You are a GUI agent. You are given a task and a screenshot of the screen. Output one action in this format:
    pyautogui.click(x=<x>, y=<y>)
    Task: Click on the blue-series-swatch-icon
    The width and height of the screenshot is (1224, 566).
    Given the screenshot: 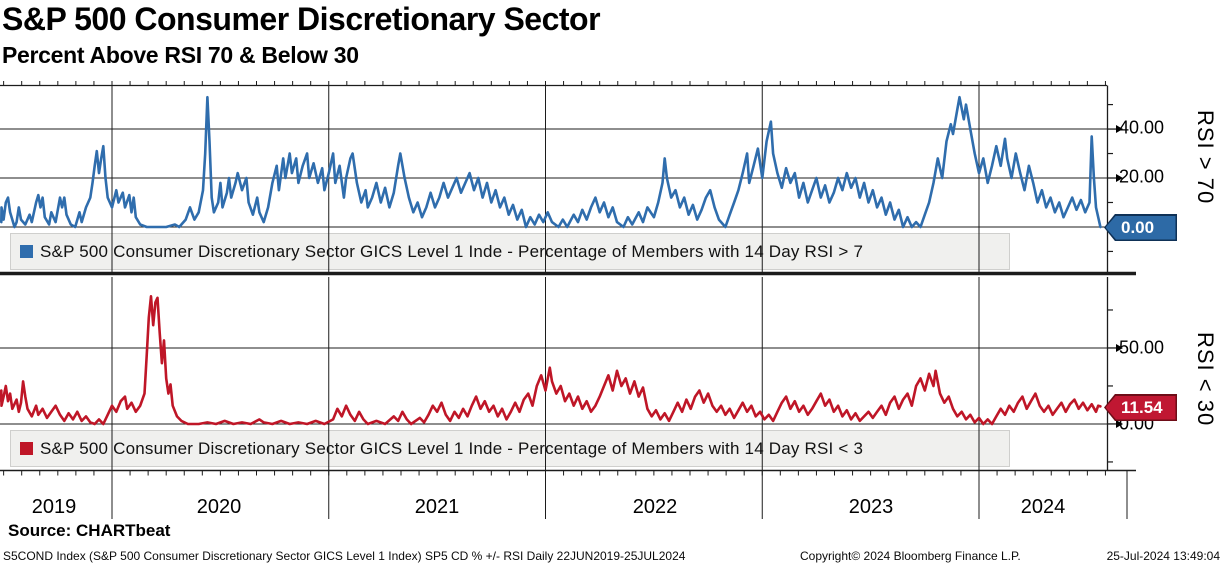 What is the action you would take?
    pyautogui.click(x=26, y=251)
    